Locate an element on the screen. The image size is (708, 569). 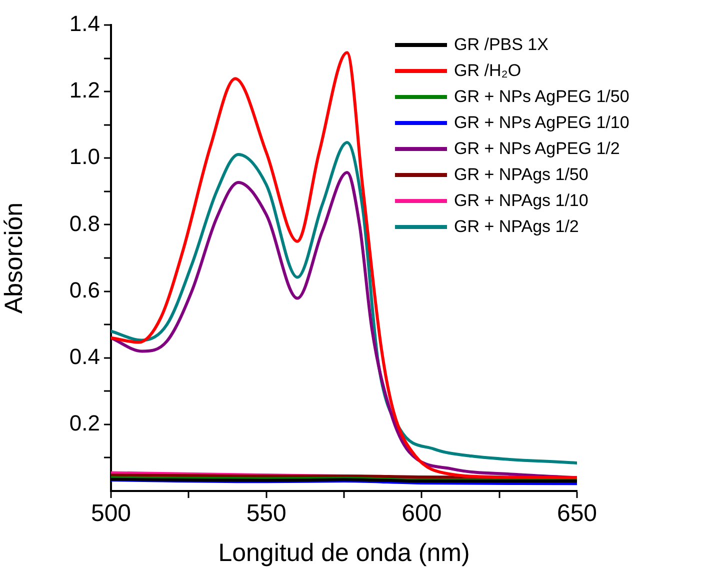
legend-label: GR + NPs AgPEG 1/50 is located at coordinates (542, 97).